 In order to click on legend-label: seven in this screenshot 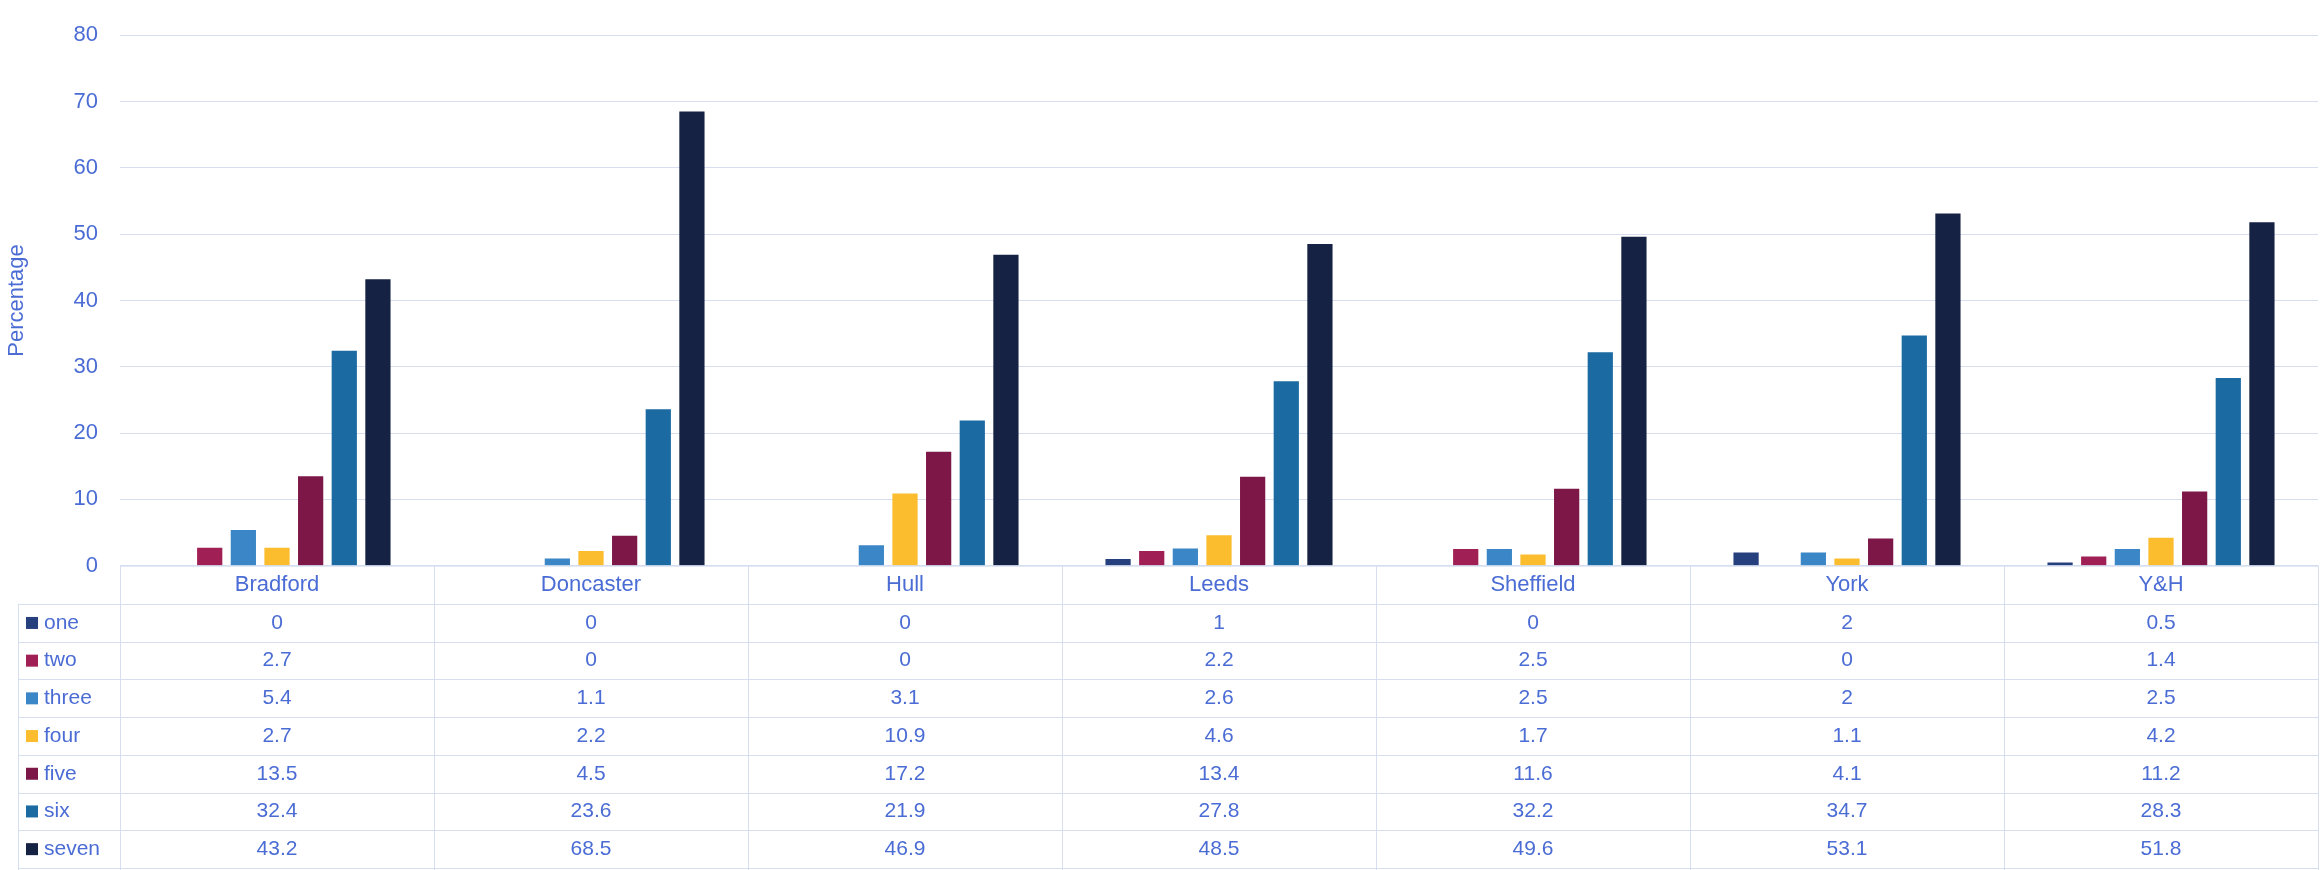, I will do `click(72, 847)`.